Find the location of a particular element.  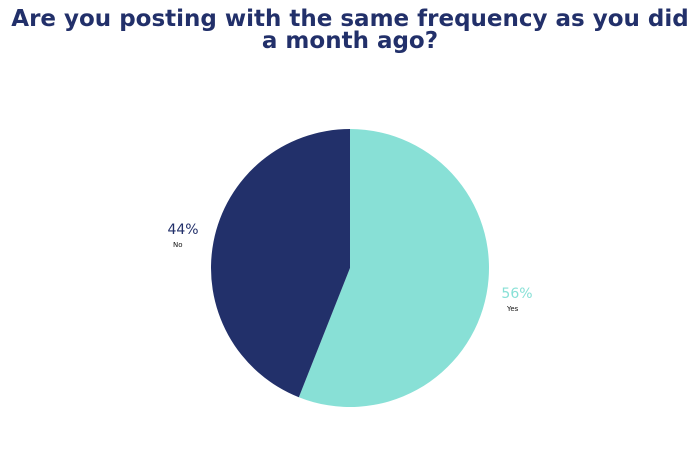

category-label: Yes is located at coordinates (512, 309).